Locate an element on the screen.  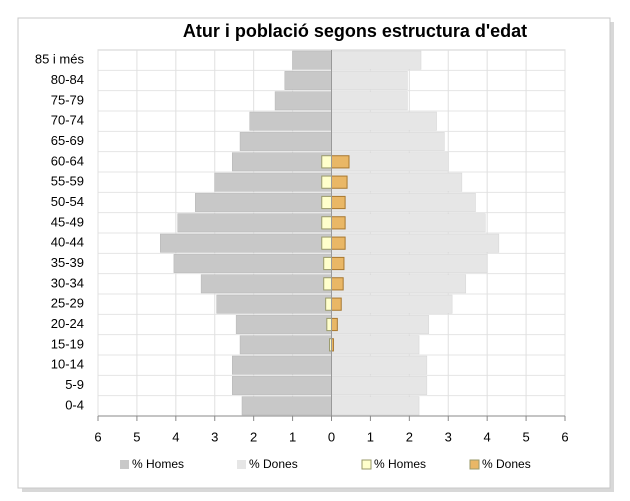
y-tick-label: 70-74 is located at coordinates (67, 120).